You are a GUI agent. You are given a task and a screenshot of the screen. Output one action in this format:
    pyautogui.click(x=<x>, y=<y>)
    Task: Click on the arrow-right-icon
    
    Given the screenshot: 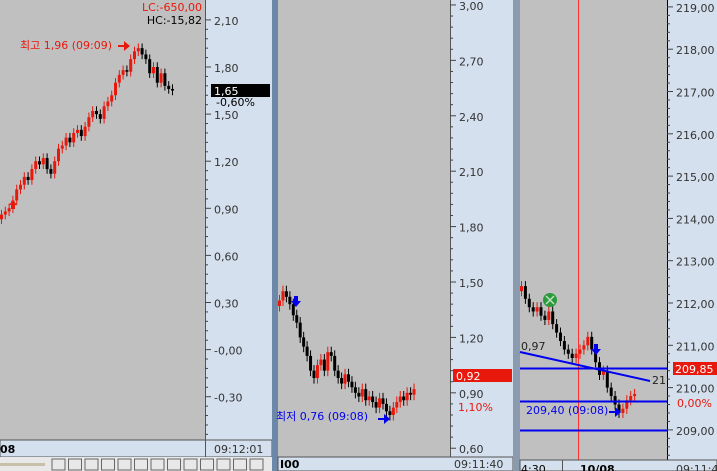 What is the action you would take?
    pyautogui.click(x=124, y=46)
    